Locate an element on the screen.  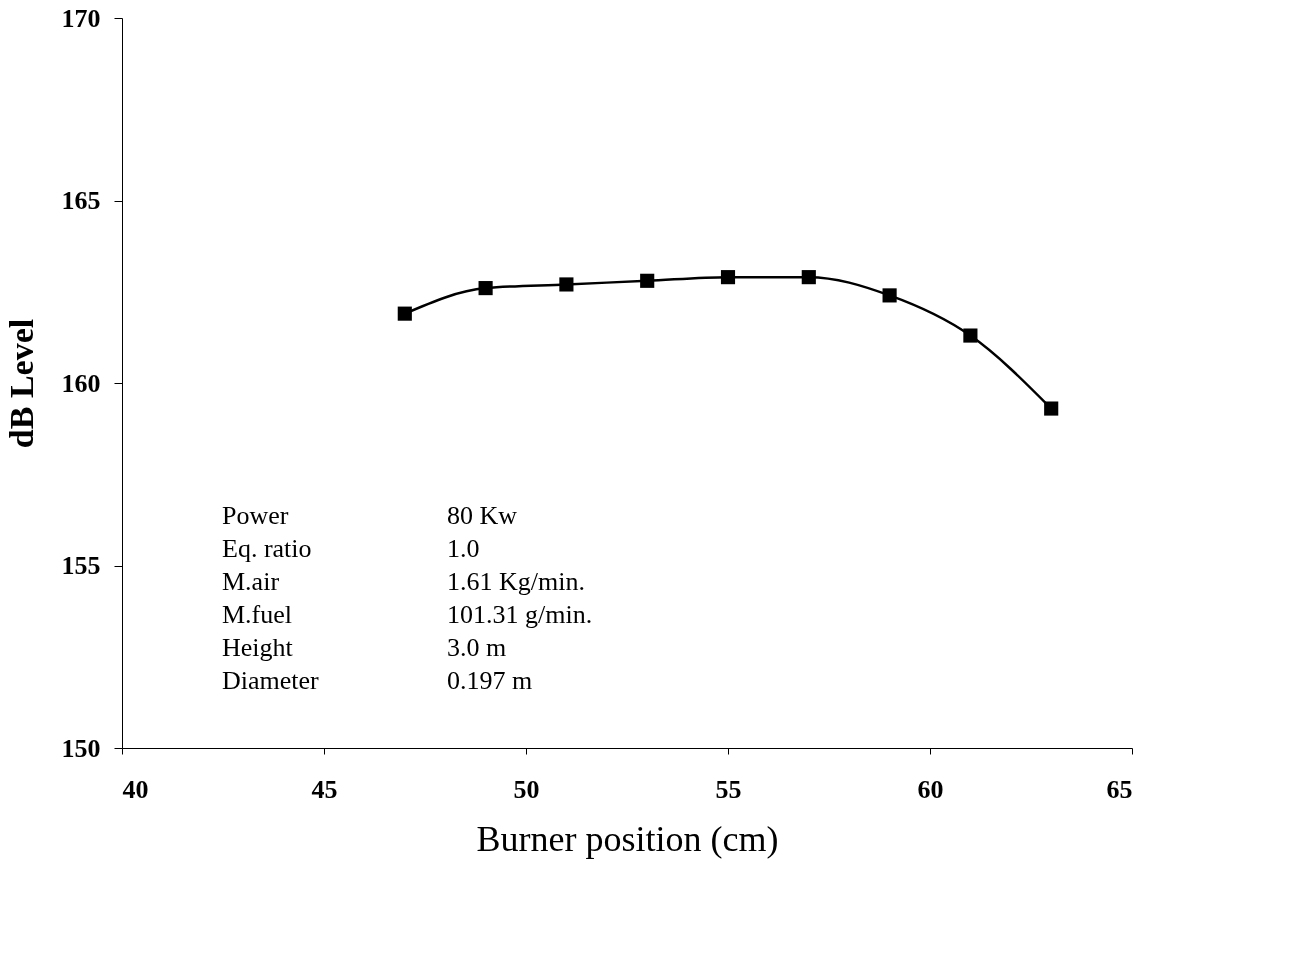
annotation: Power is located at coordinates (255, 515).